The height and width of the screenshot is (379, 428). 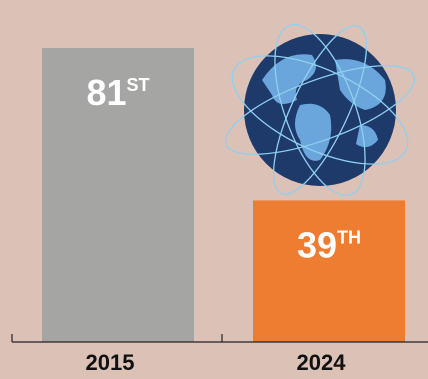 I want to click on value-label: 81ST, so click(x=117, y=92).